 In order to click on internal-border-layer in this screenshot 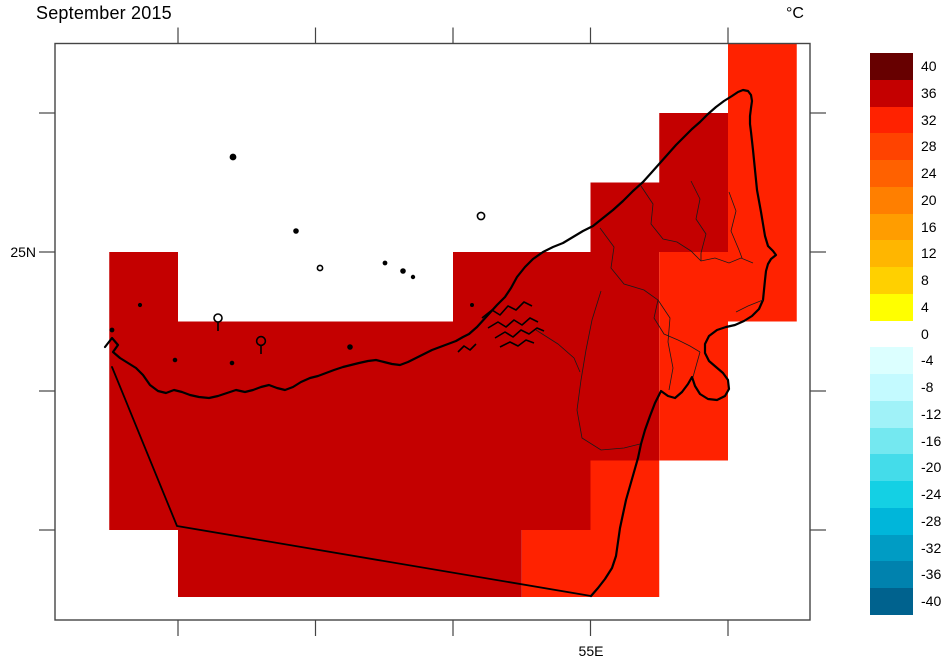, I will do `click(649, 315)`.